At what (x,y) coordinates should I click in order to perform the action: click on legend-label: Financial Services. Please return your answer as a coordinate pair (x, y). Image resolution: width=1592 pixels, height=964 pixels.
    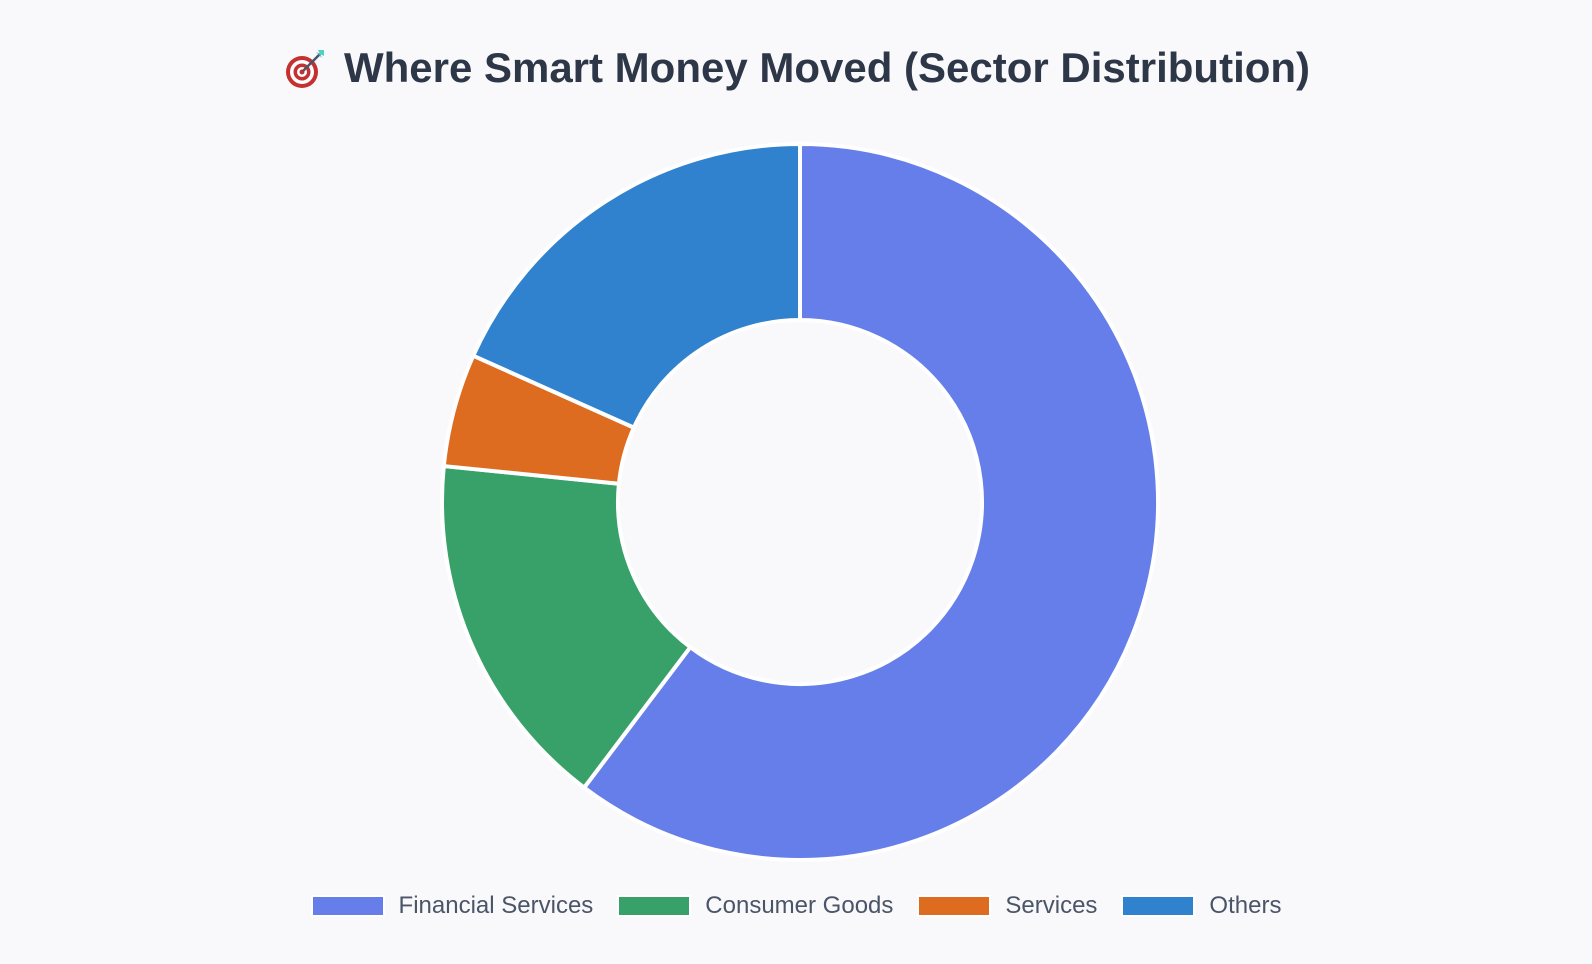
    Looking at the image, I should click on (496, 905).